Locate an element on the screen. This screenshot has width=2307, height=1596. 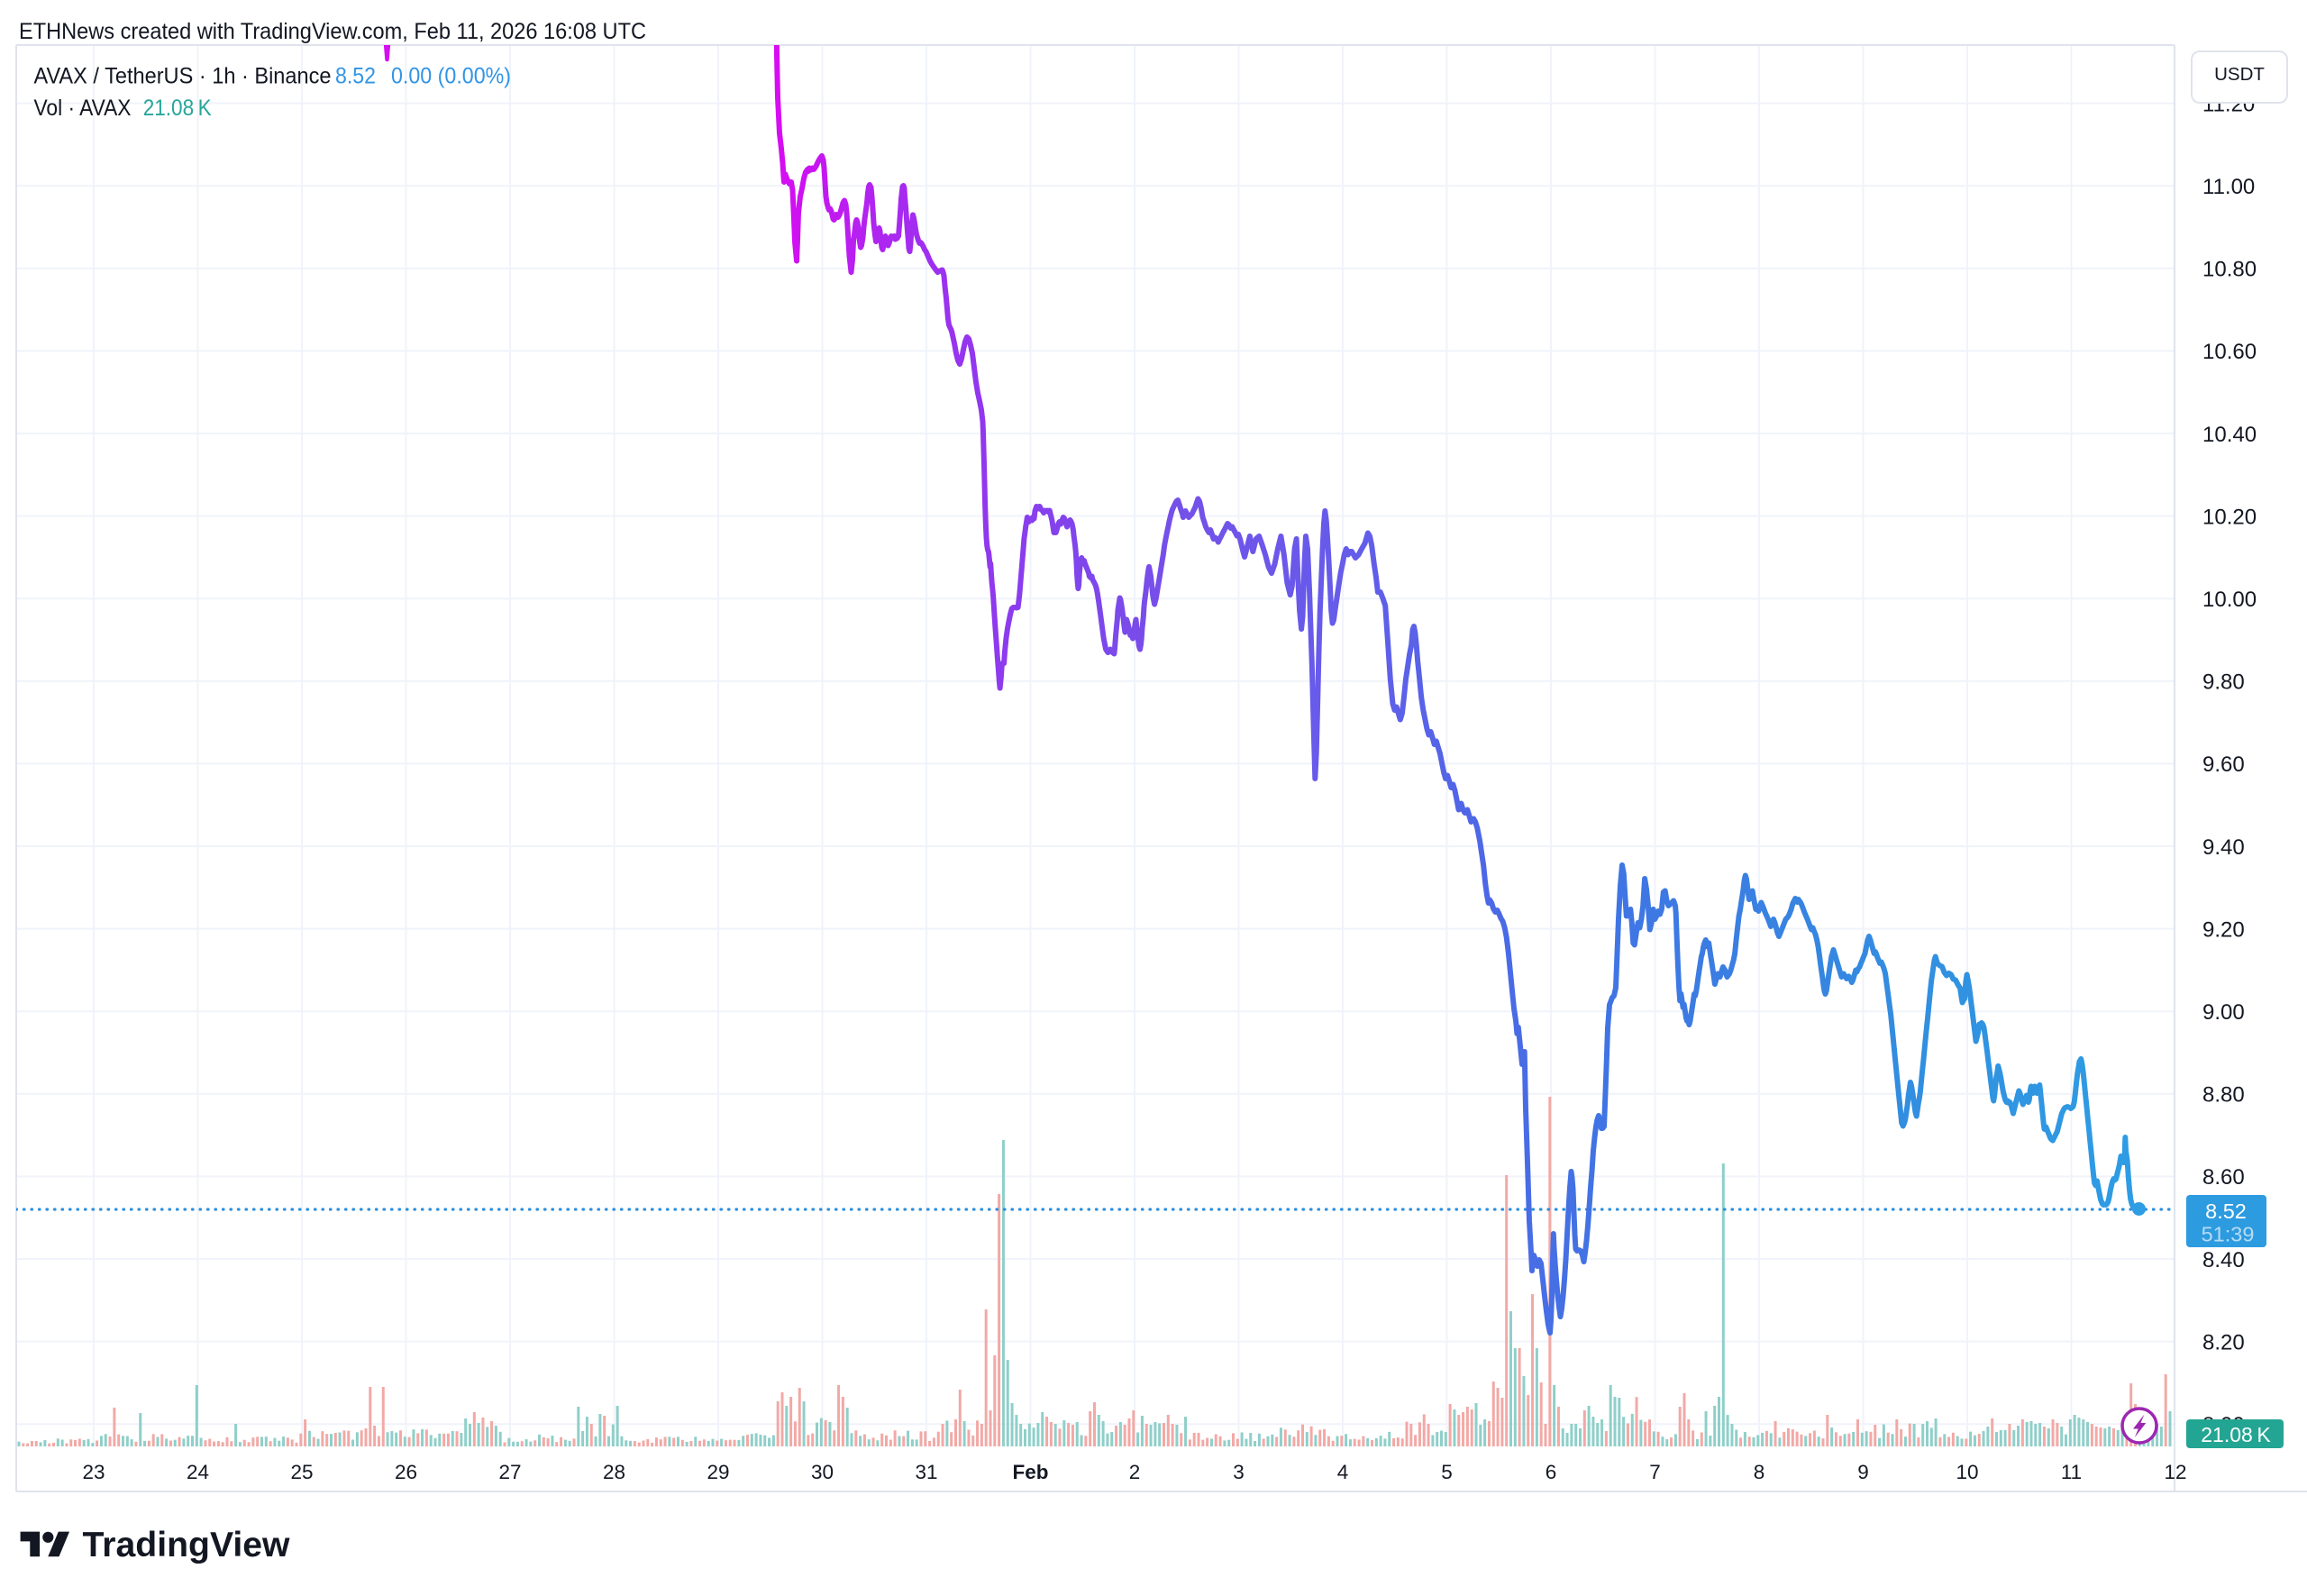
svg-text: Vol · AVAX is located at coordinates (83, 109).